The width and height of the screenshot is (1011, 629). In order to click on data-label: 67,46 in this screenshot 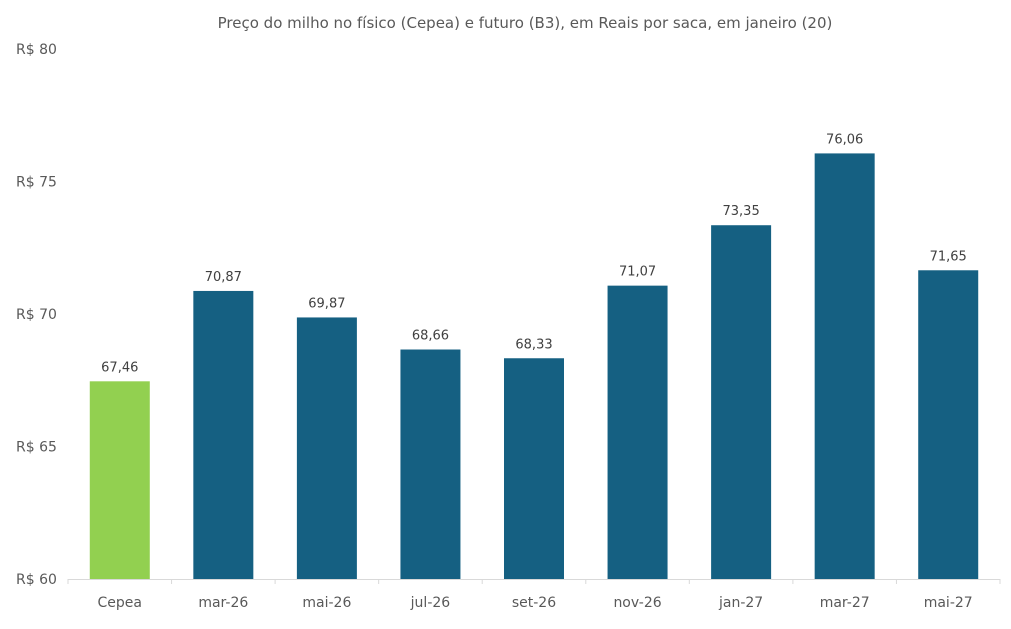, I will do `click(119, 367)`.